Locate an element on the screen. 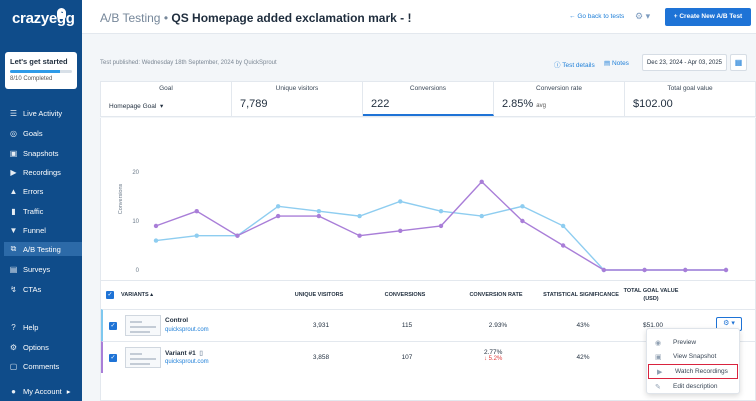 Image resolution: width=756 pixels, height=401 pixels. calendar-icon: ▦ is located at coordinates (738, 62).